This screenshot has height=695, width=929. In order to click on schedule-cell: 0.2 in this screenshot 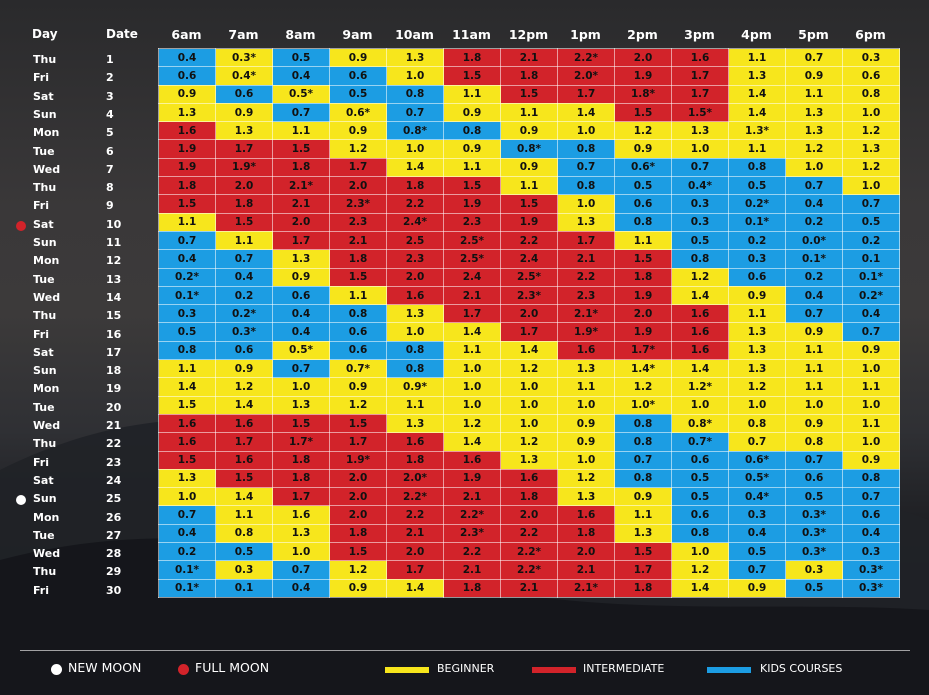, I will do `click(871, 240)`.